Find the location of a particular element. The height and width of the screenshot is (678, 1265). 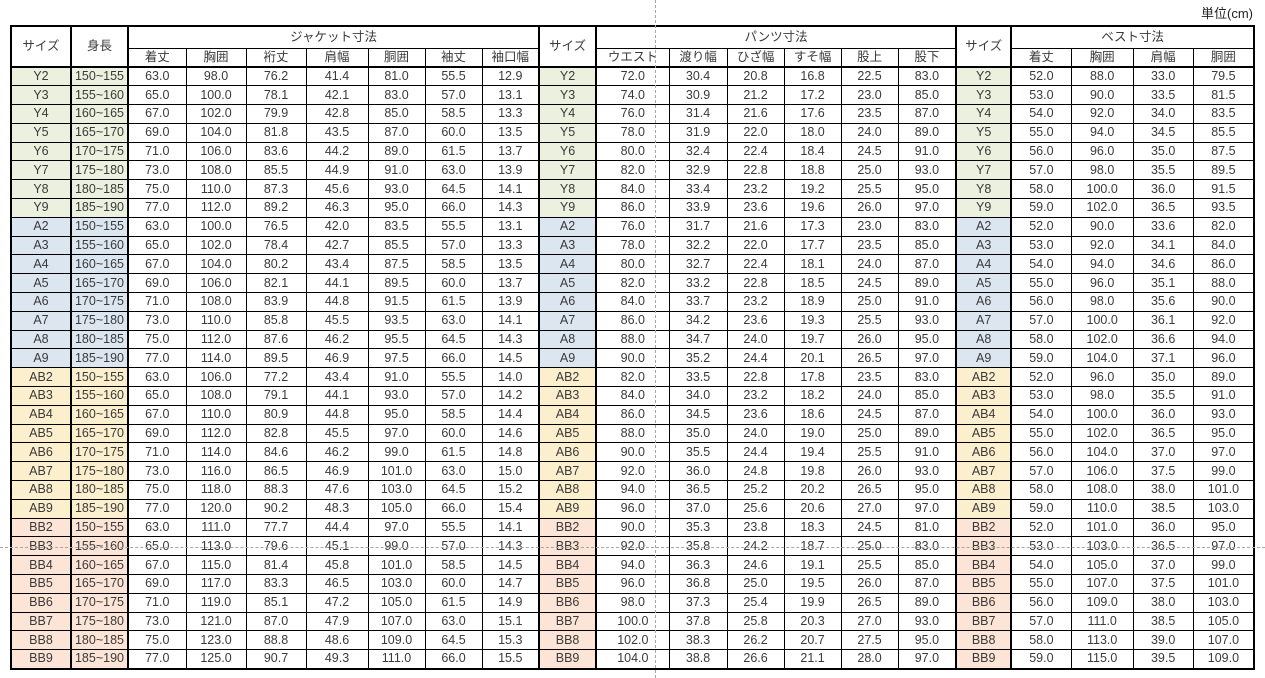

jacket-measure-cell: 77.0 is located at coordinates (157, 358).